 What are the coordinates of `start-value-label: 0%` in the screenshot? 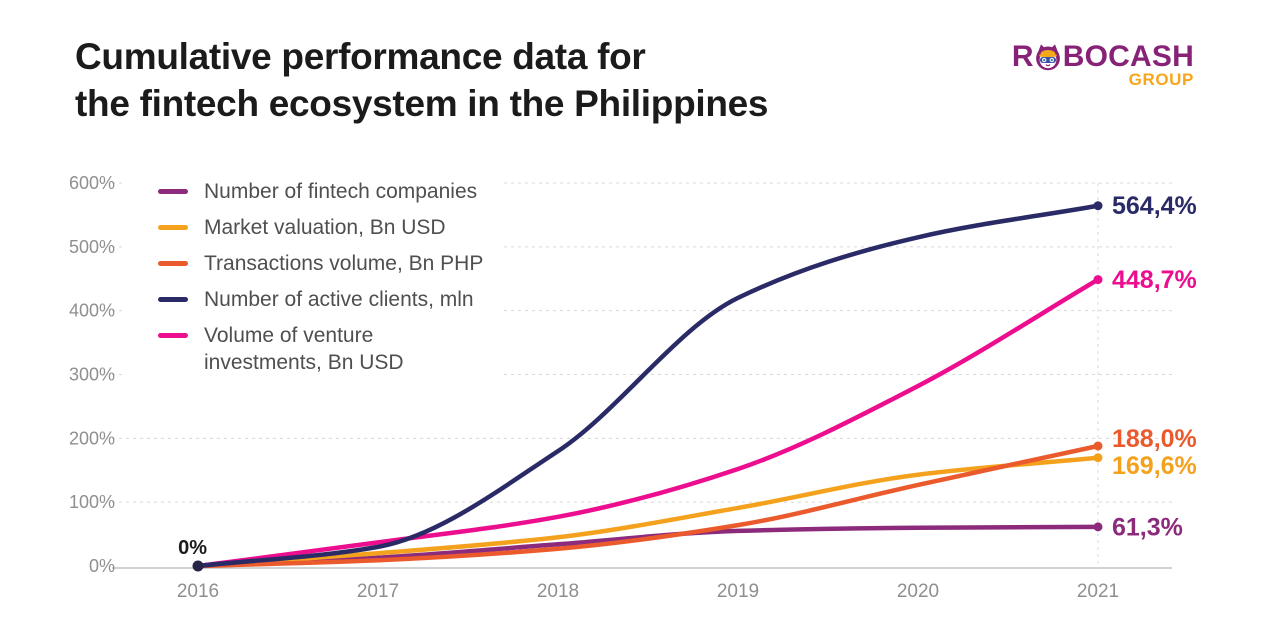 It's located at (192, 548).